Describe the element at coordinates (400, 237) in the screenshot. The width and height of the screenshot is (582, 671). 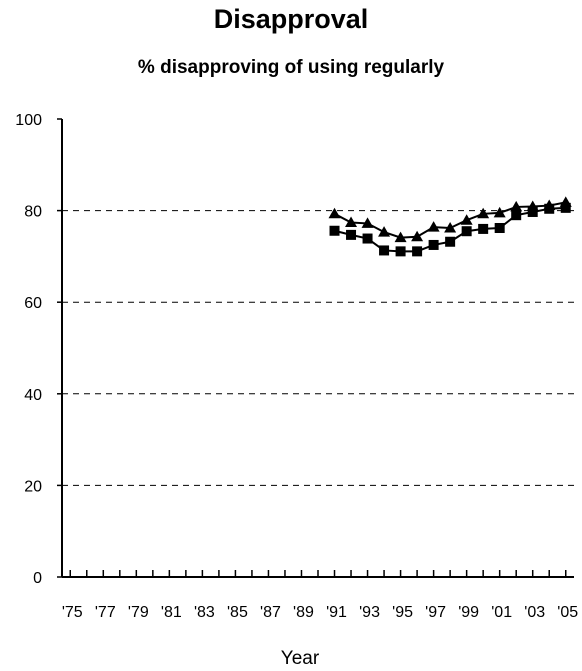
I see `triangle-marker-1995` at that location.